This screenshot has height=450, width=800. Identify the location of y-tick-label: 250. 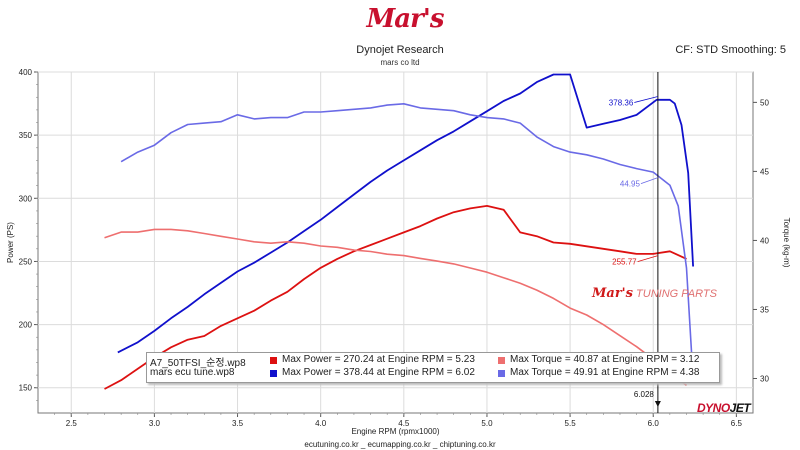
(26, 261).